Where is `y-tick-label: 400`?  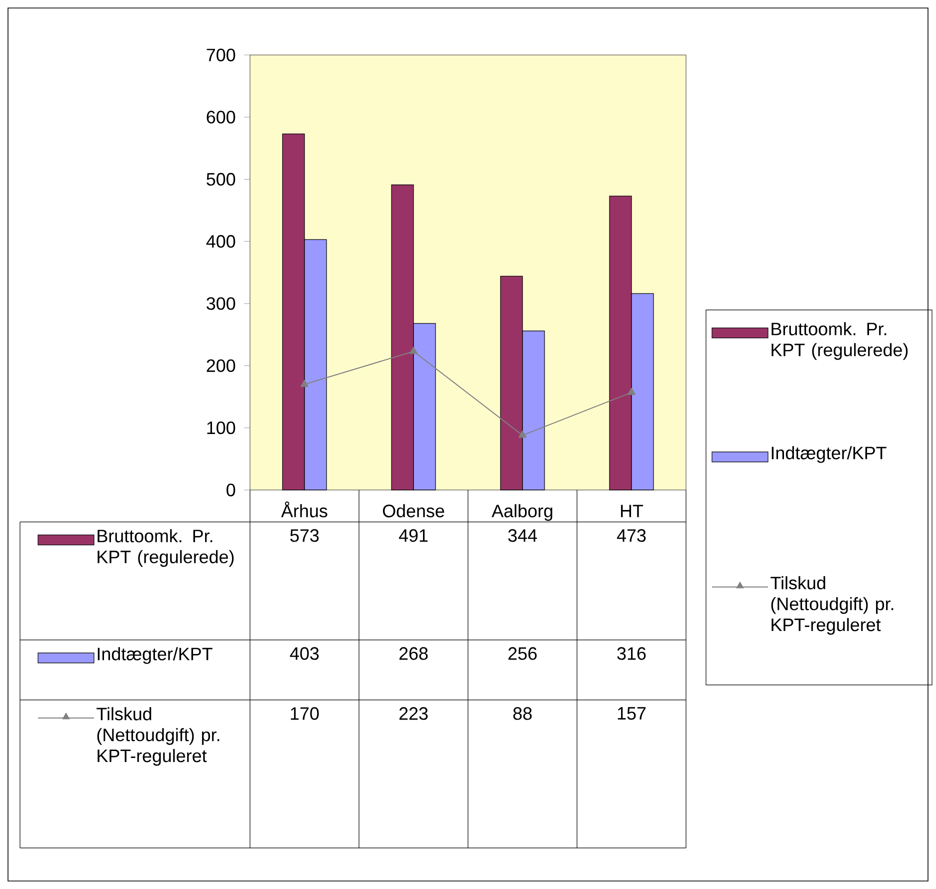 y-tick-label: 400 is located at coordinates (221, 241).